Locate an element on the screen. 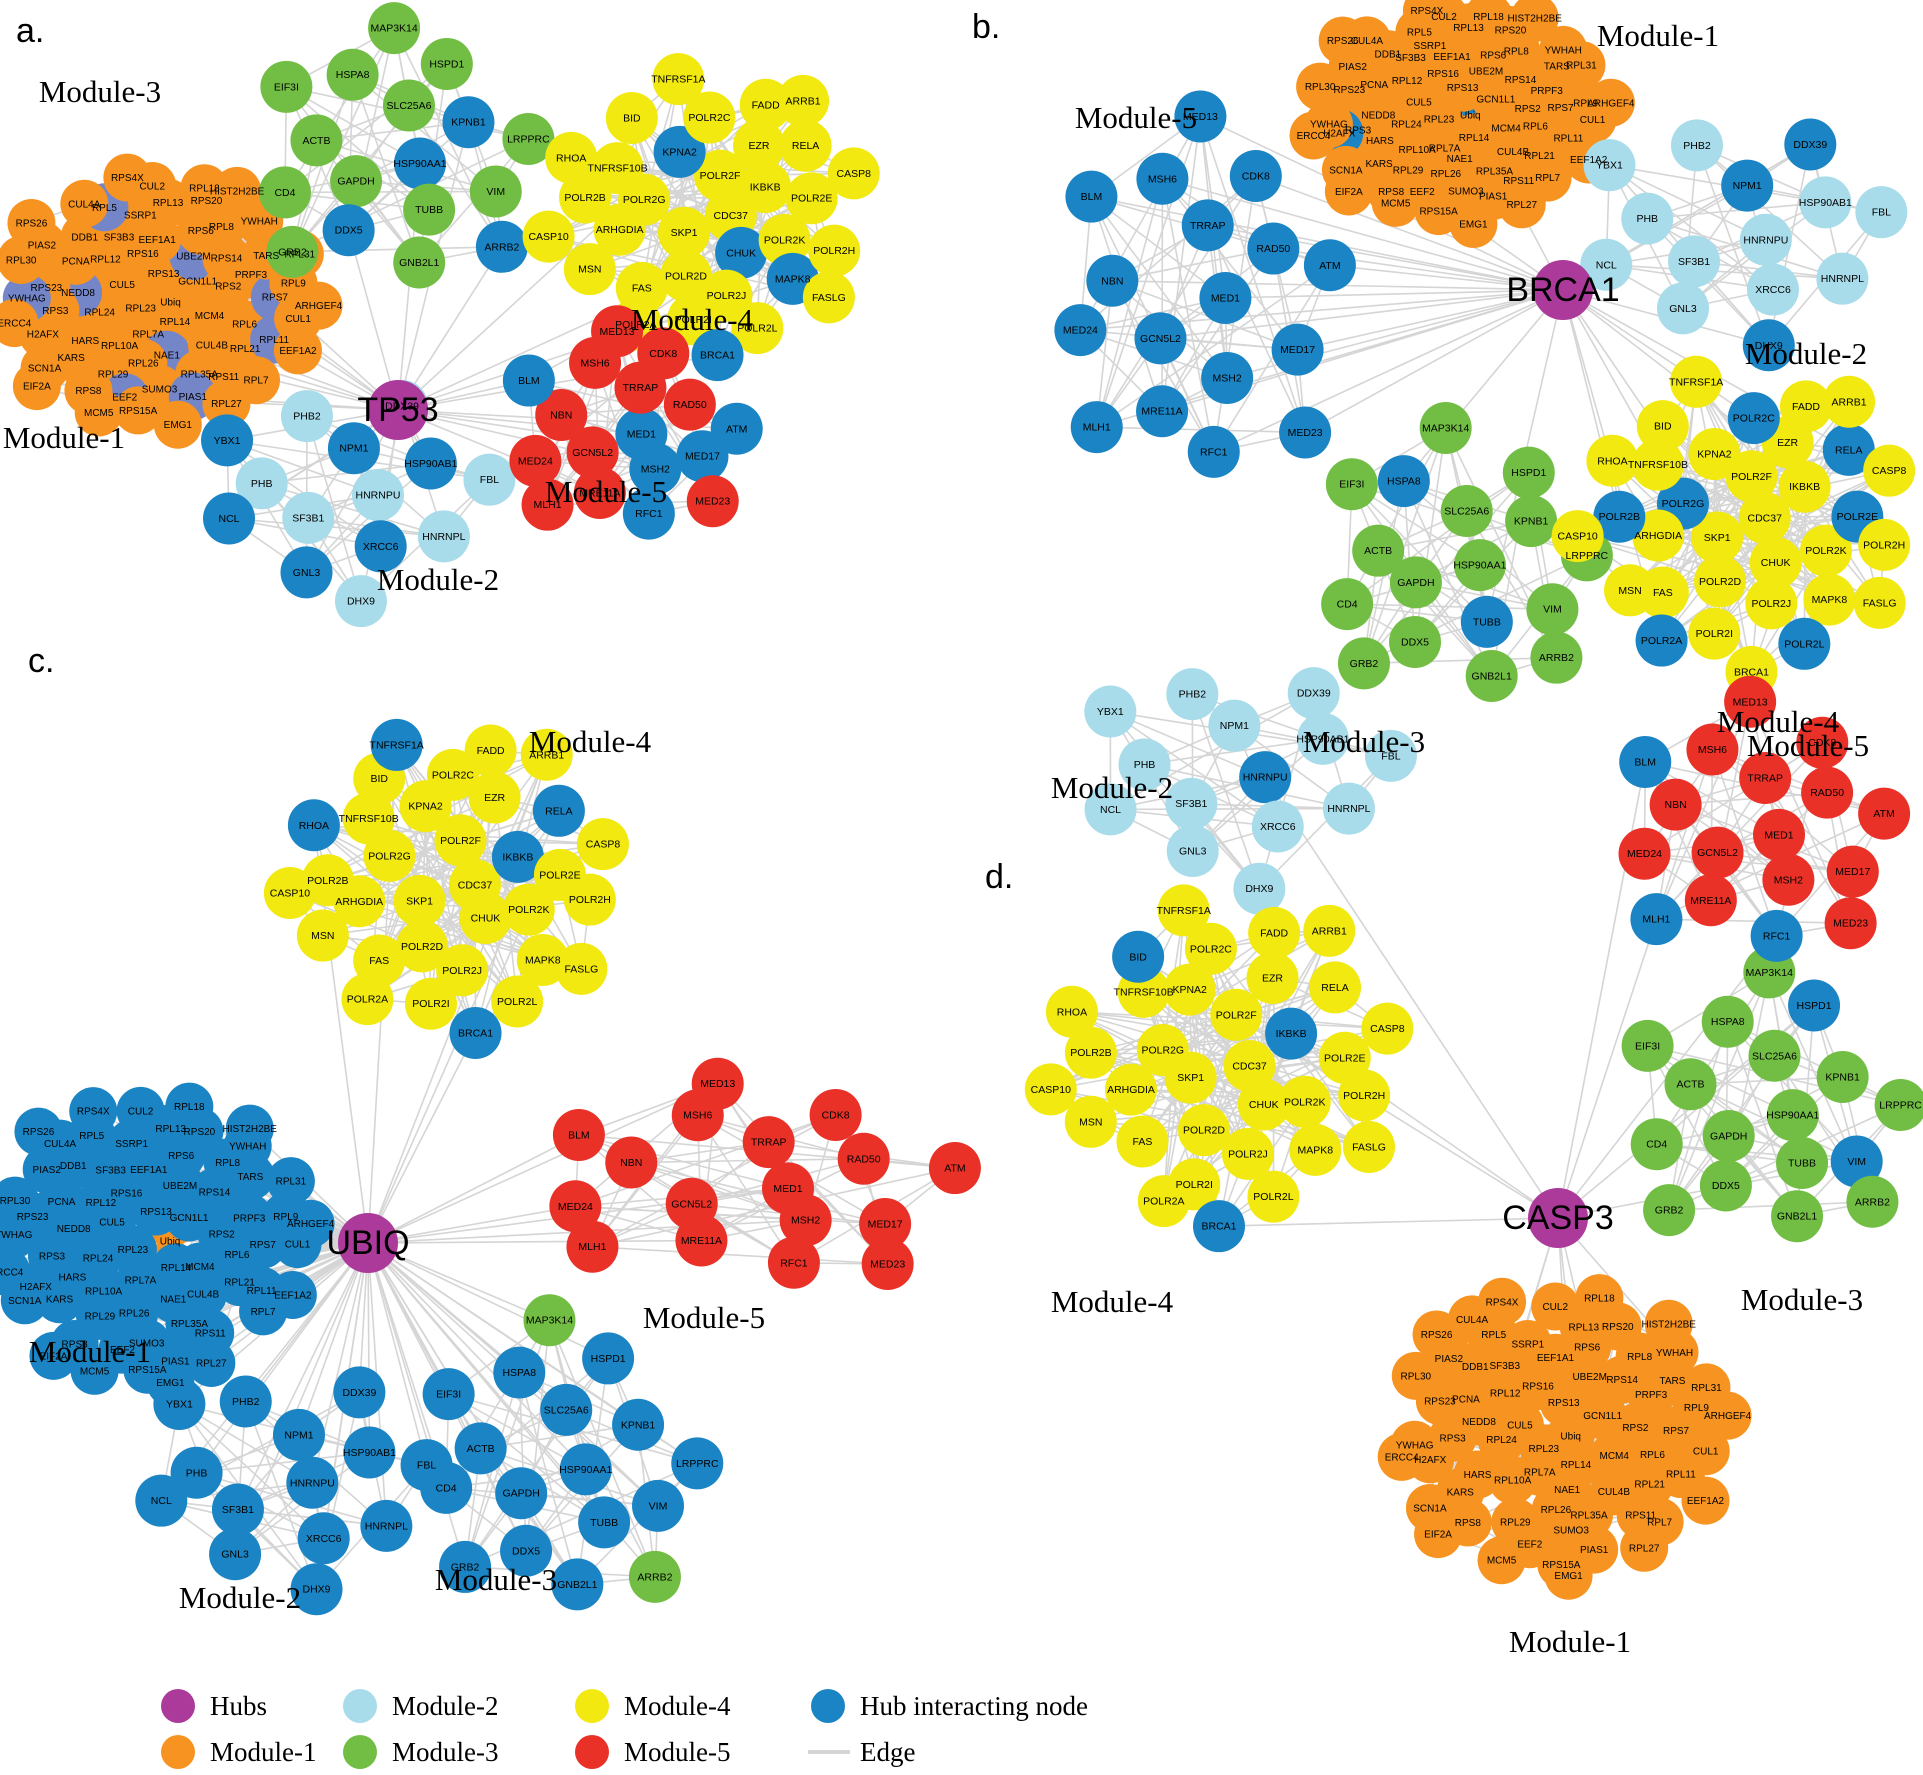  node-label: POLR2E is located at coordinates (1857, 517).